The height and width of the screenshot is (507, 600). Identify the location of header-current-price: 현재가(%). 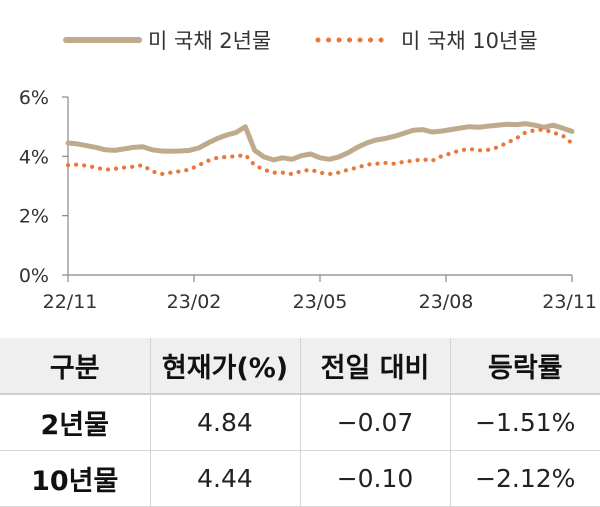
(224, 366).